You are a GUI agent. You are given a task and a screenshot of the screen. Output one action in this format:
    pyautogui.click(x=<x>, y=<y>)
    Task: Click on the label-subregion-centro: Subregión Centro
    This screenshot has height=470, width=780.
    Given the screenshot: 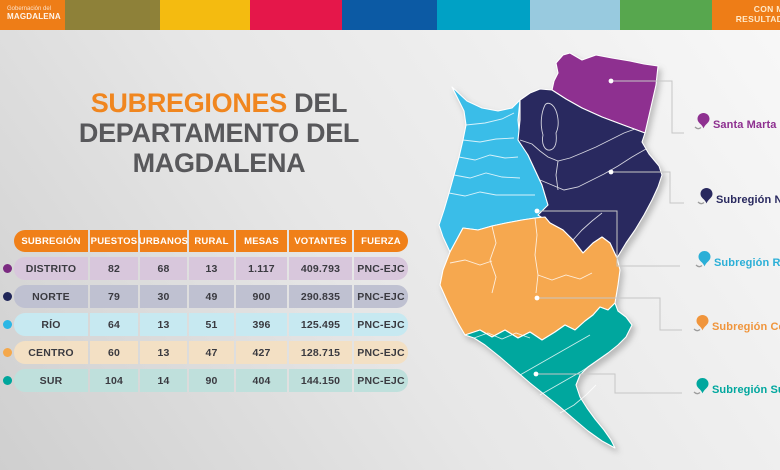 What is the action you would take?
    pyautogui.click(x=736, y=324)
    